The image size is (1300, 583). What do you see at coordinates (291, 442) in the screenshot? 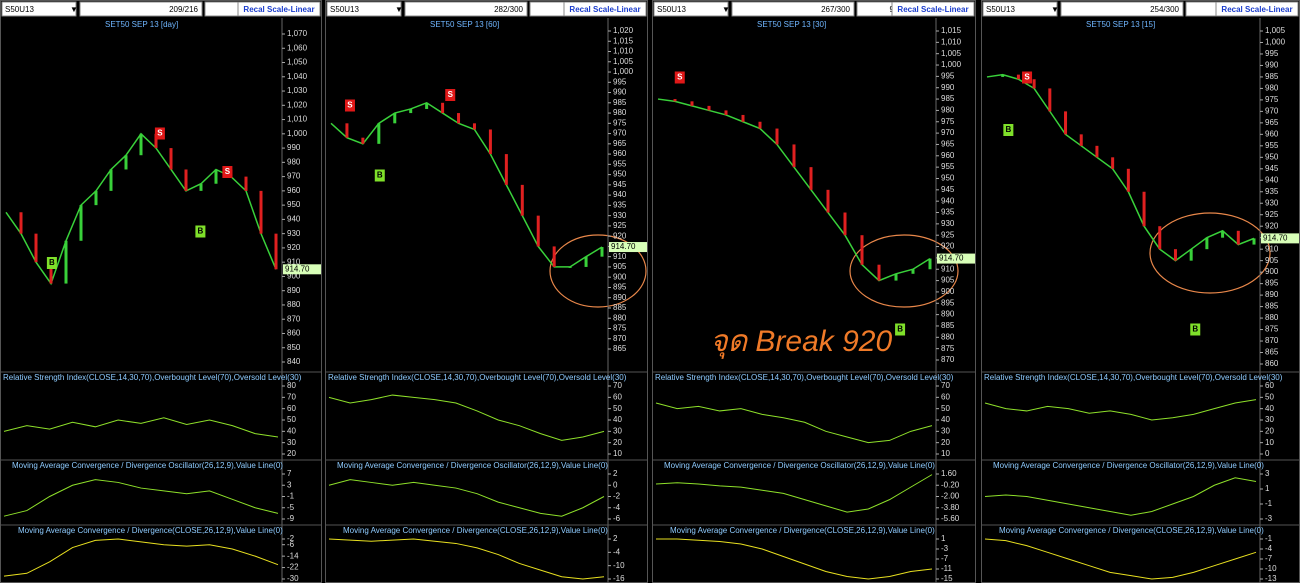
I see `indicator-tick-label: 30` at bounding box center [291, 442].